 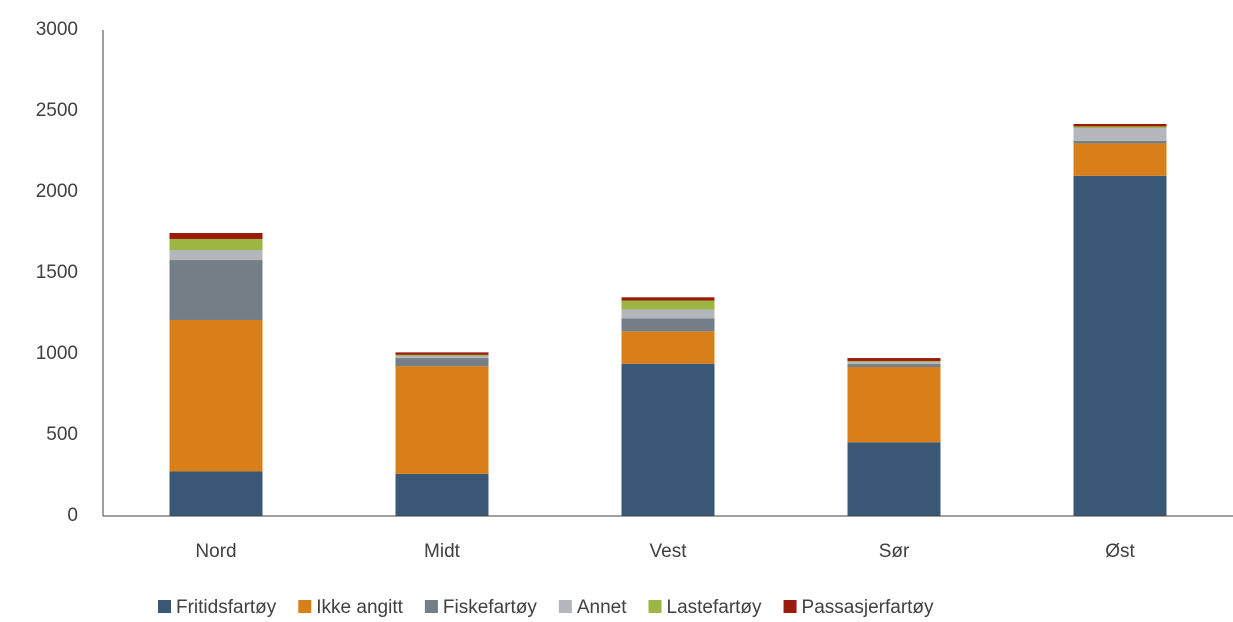 What do you see at coordinates (359, 607) in the screenshot?
I see `legend-label: Ikke angitt` at bounding box center [359, 607].